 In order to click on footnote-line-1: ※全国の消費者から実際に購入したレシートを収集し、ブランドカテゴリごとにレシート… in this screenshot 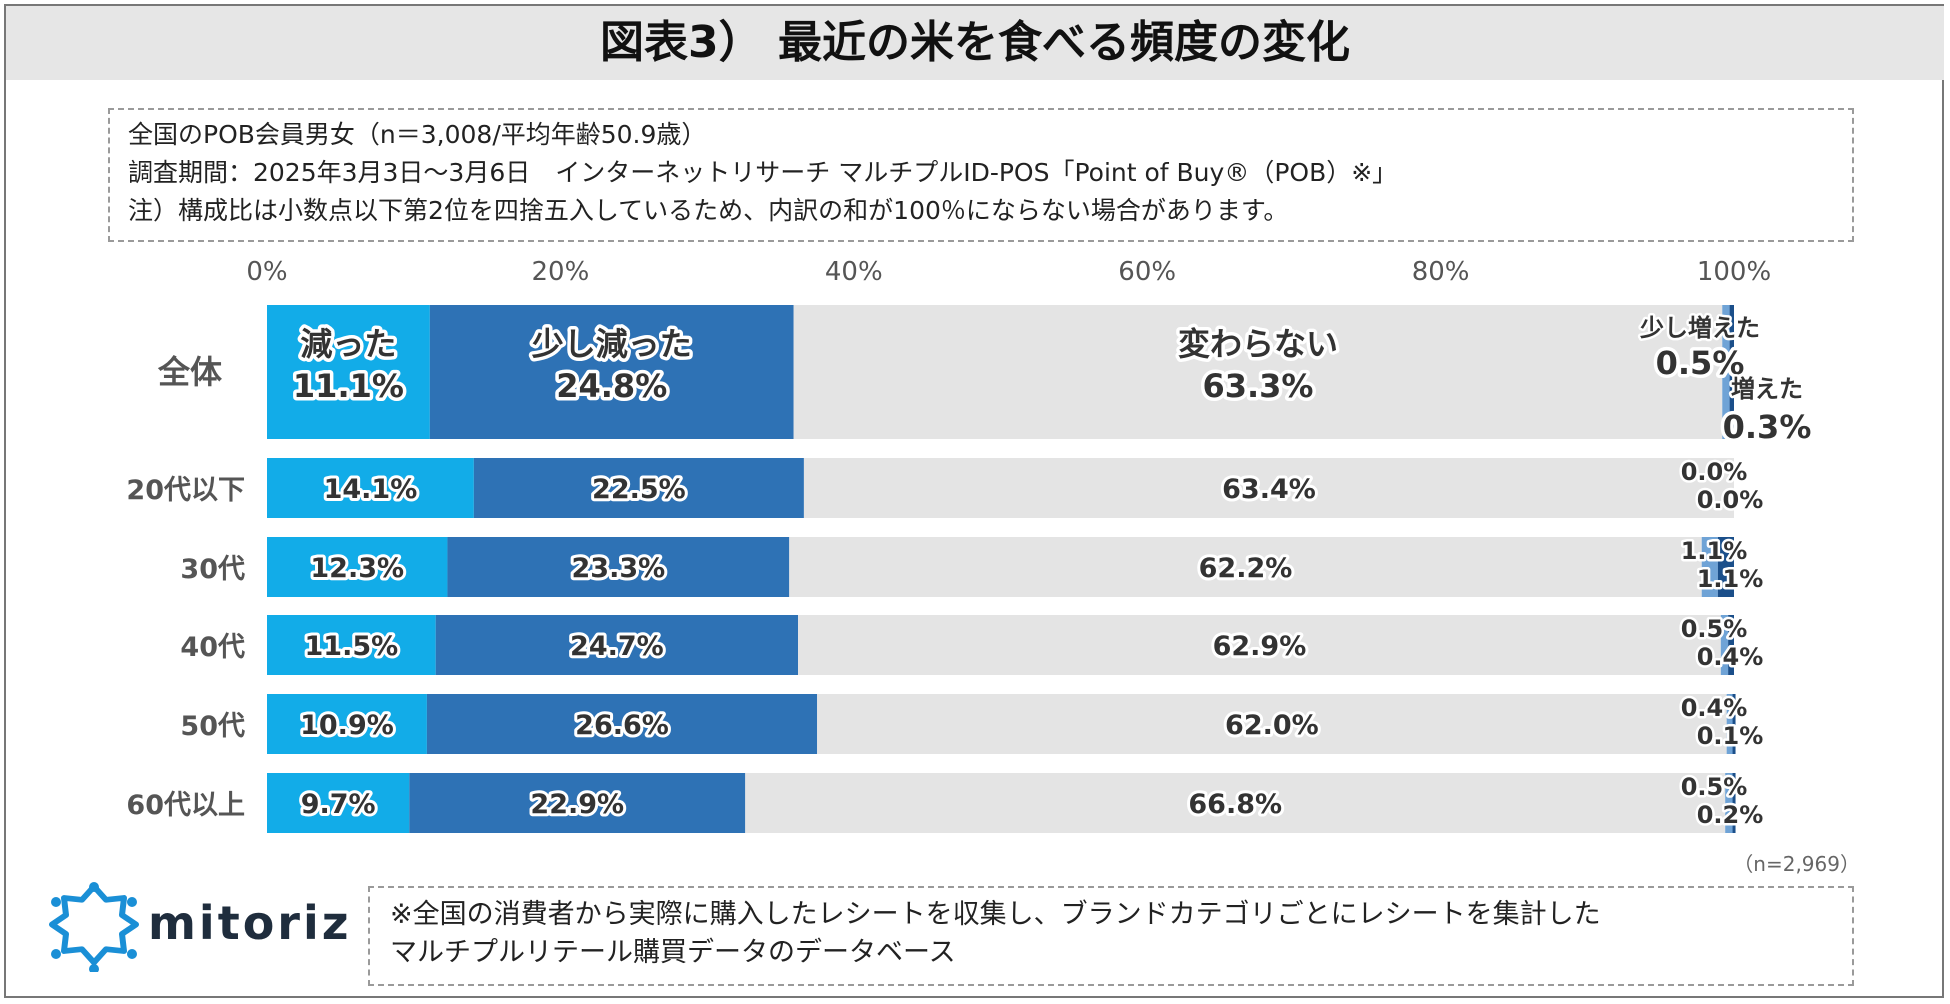, I will do `click(995, 914)`.